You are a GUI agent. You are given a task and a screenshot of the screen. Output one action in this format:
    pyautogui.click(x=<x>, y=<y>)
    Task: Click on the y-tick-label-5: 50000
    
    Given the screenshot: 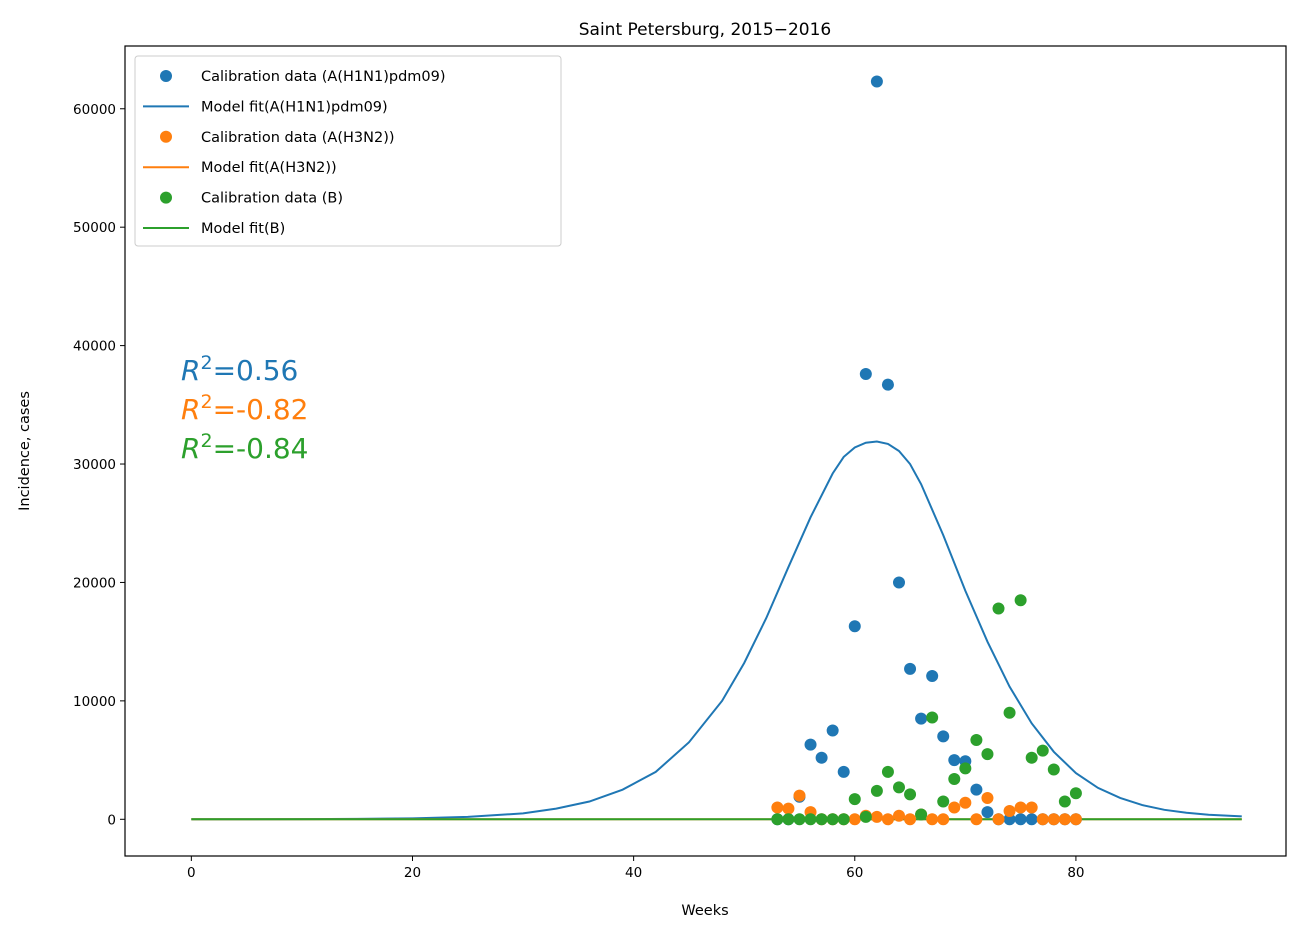 What is the action you would take?
    pyautogui.click(x=94, y=228)
    